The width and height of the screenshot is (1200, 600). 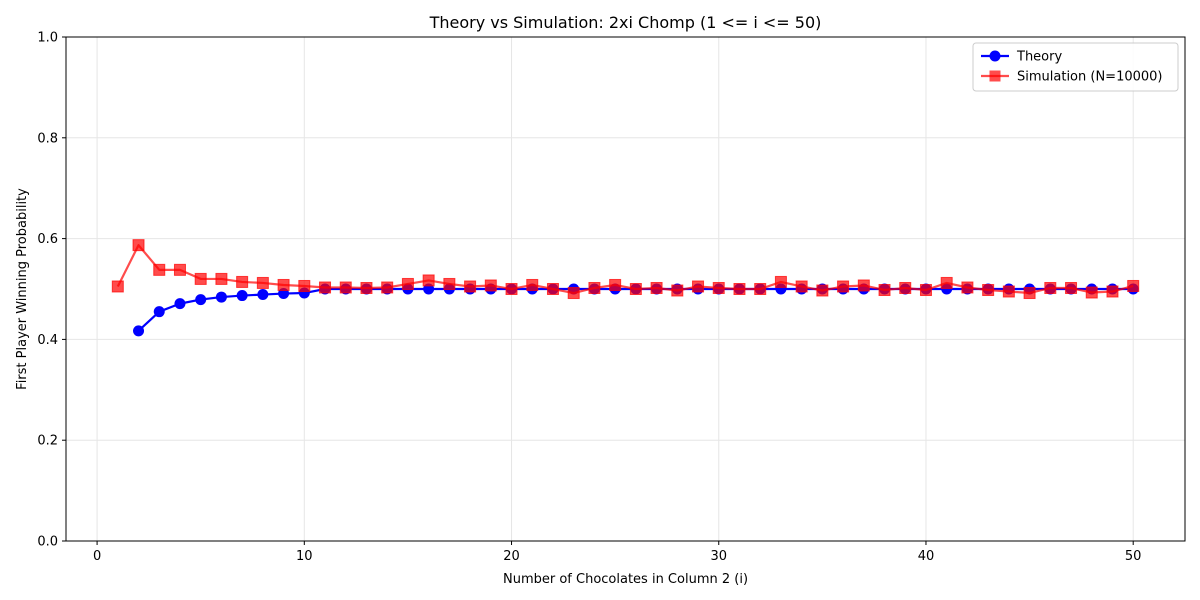 I want to click on legend: Theory Simulation (N=10000), so click(x=1075, y=67).